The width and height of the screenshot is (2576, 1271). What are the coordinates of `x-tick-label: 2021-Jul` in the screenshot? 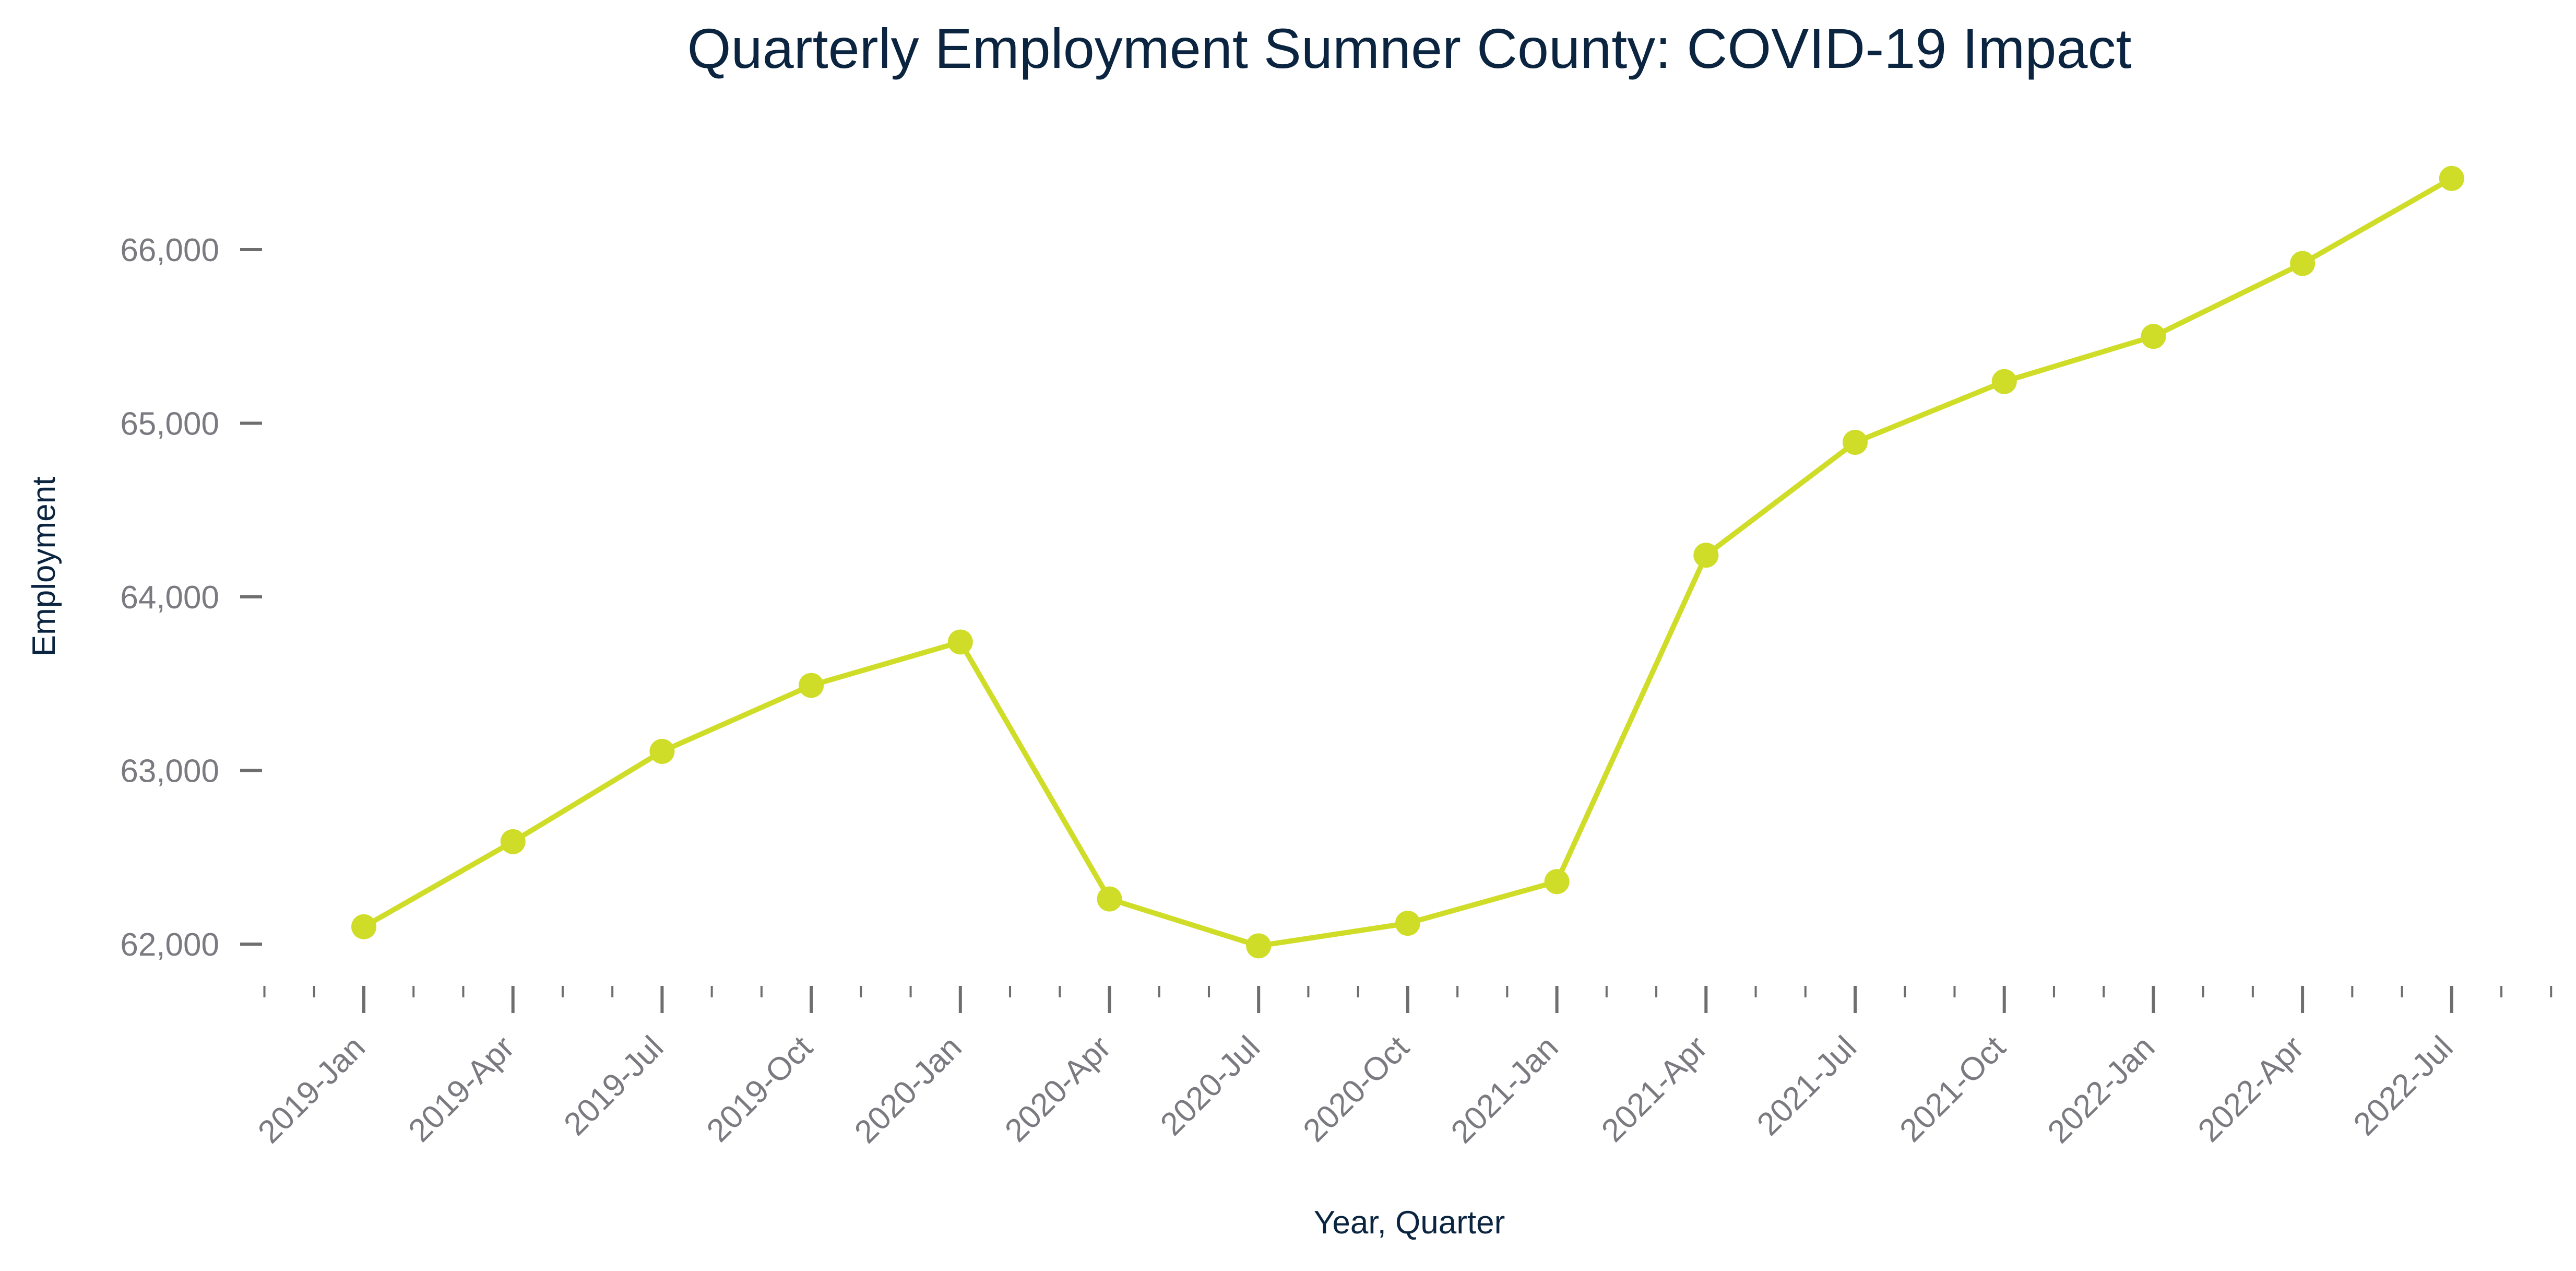 It's located at (1806, 1086).